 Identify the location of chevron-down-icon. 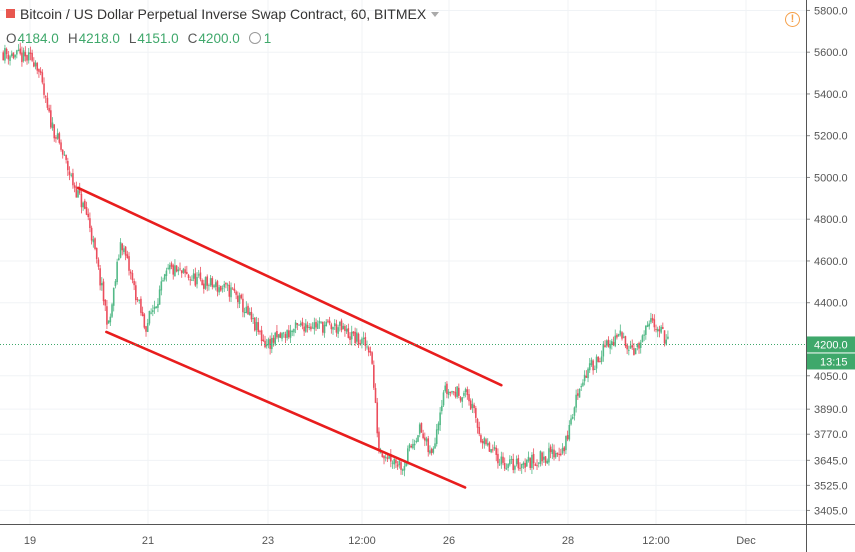
(435, 14).